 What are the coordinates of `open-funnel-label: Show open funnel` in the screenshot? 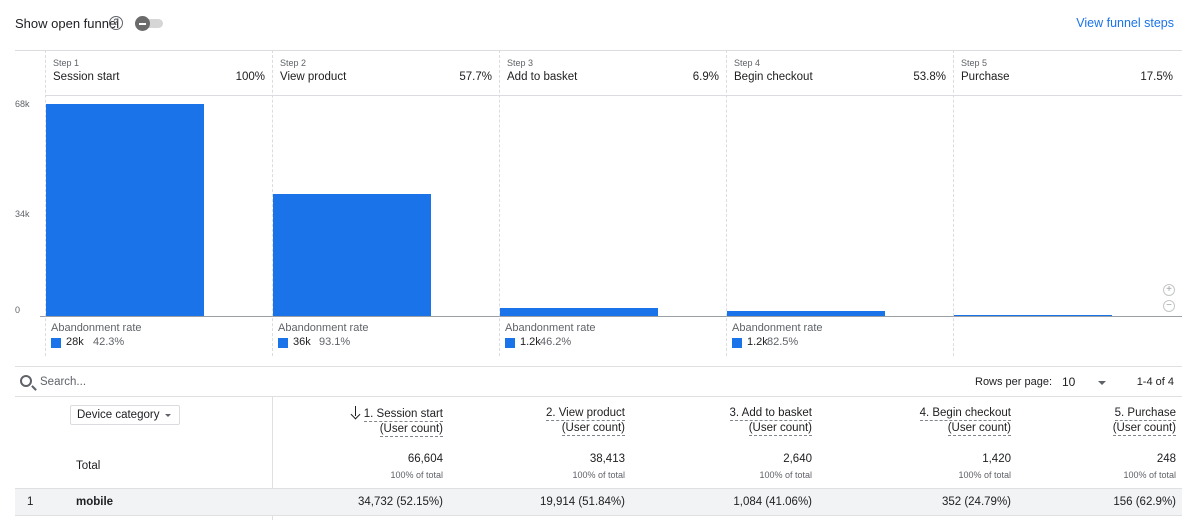 It's located at (67, 23).